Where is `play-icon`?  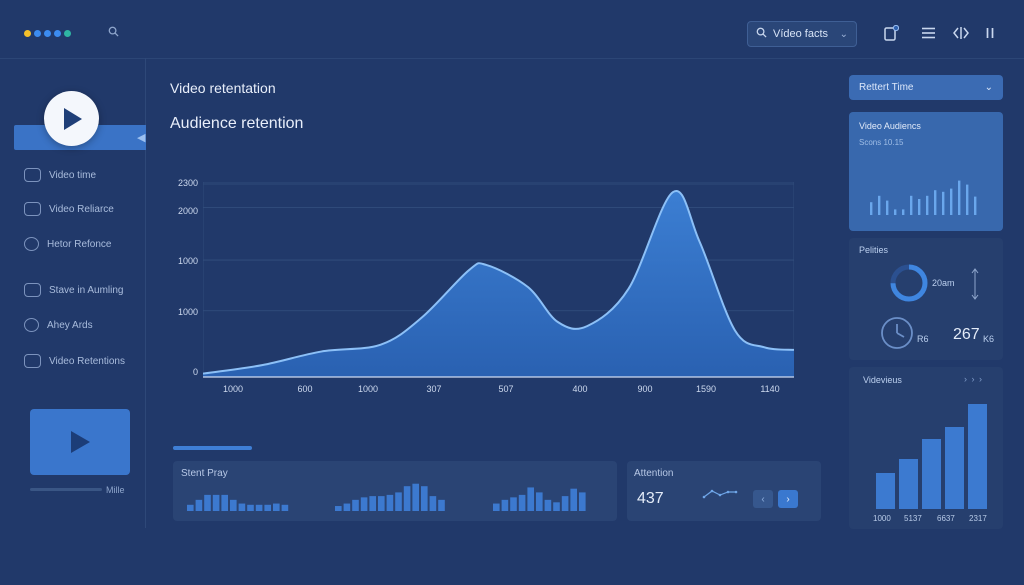 play-icon is located at coordinates (72, 118).